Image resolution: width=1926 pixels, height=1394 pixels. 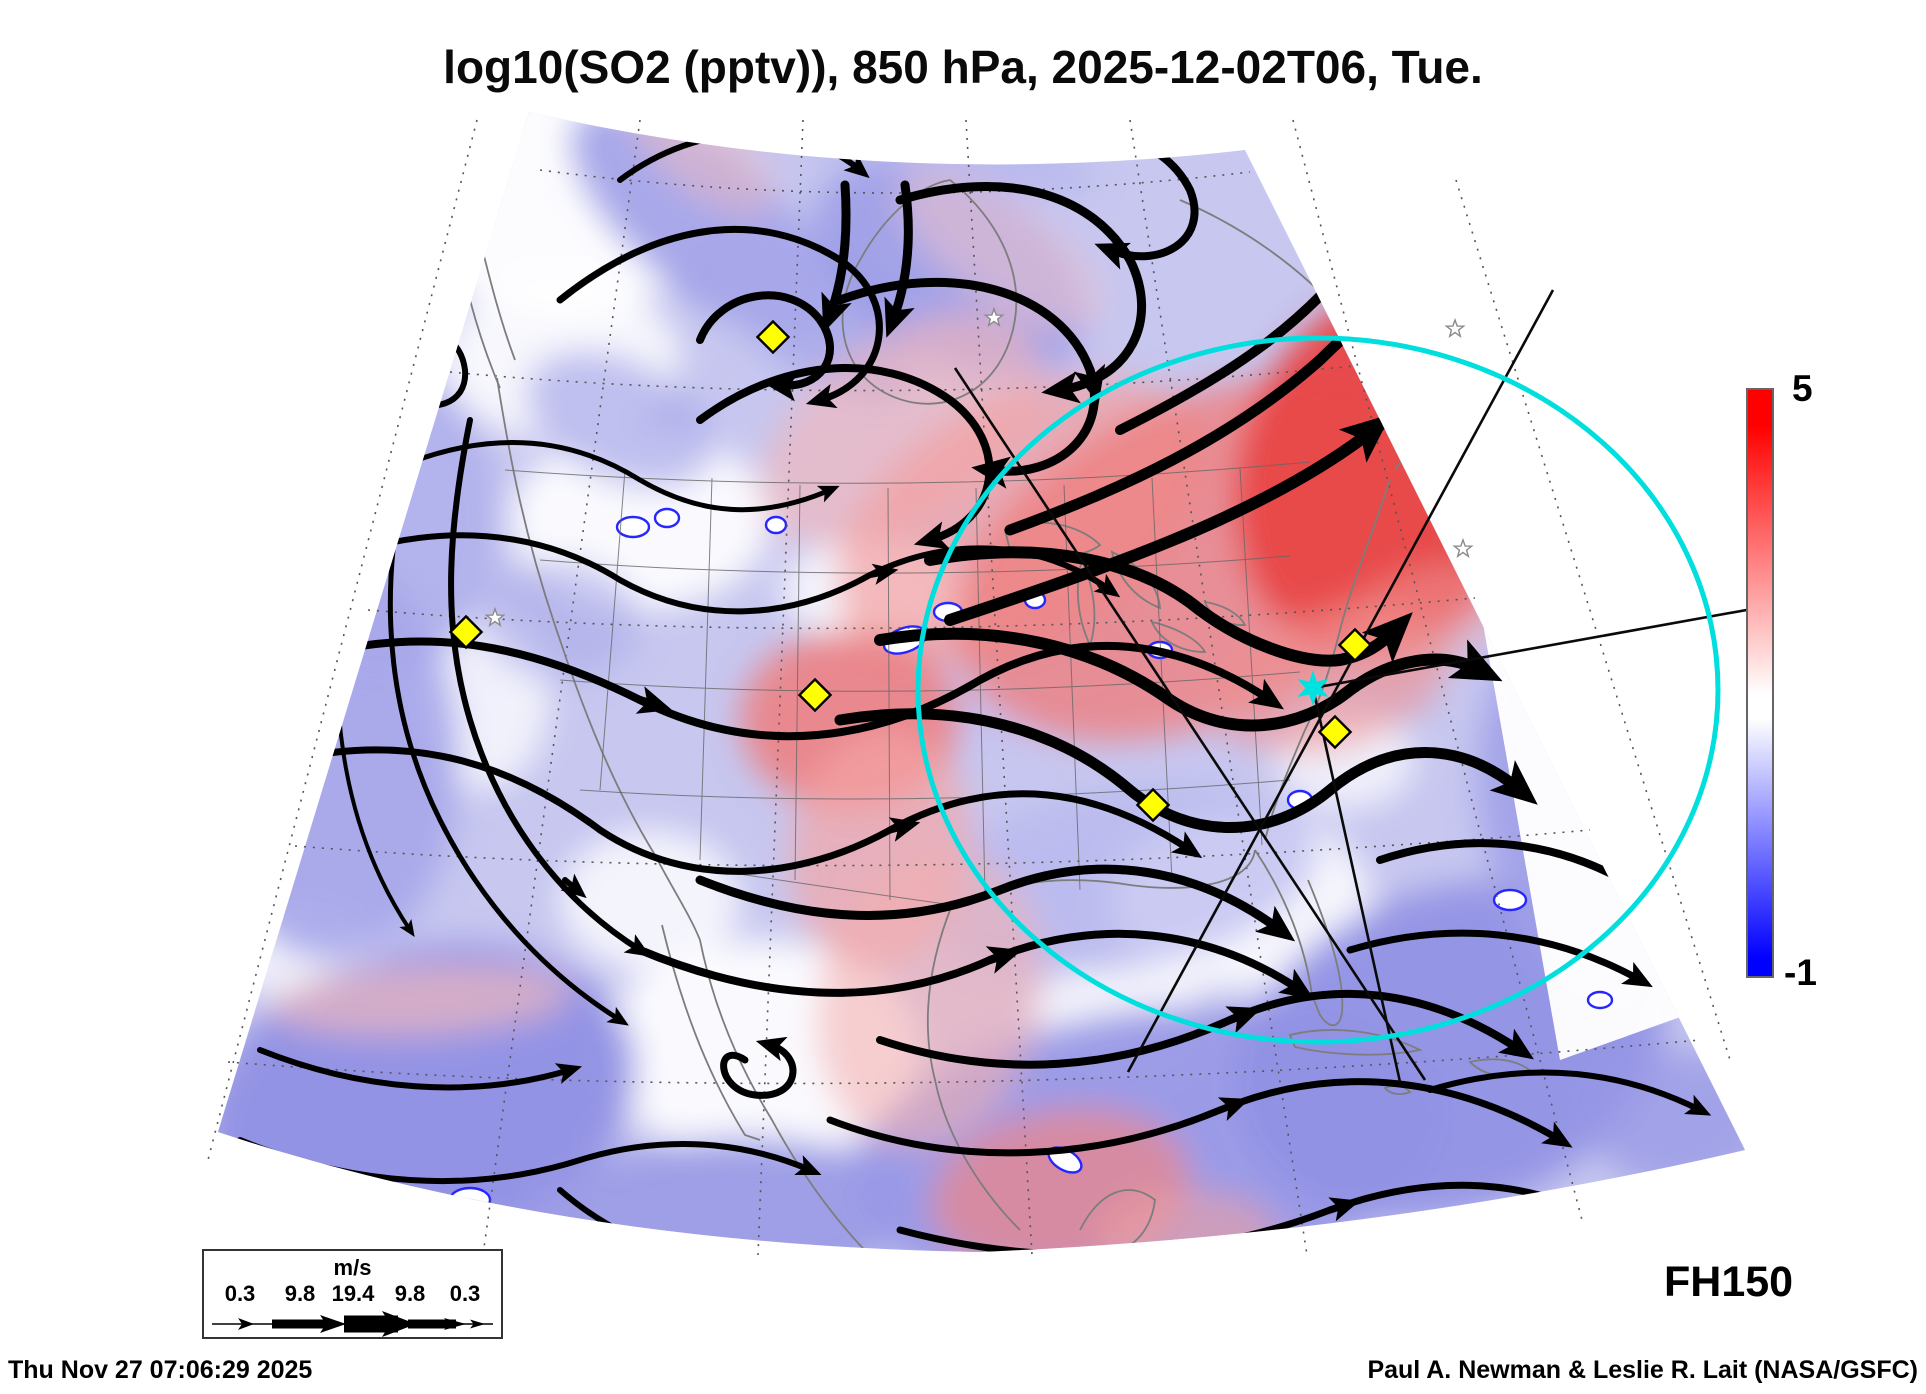 I want to click on source-star-icon, so click(x=1313, y=688).